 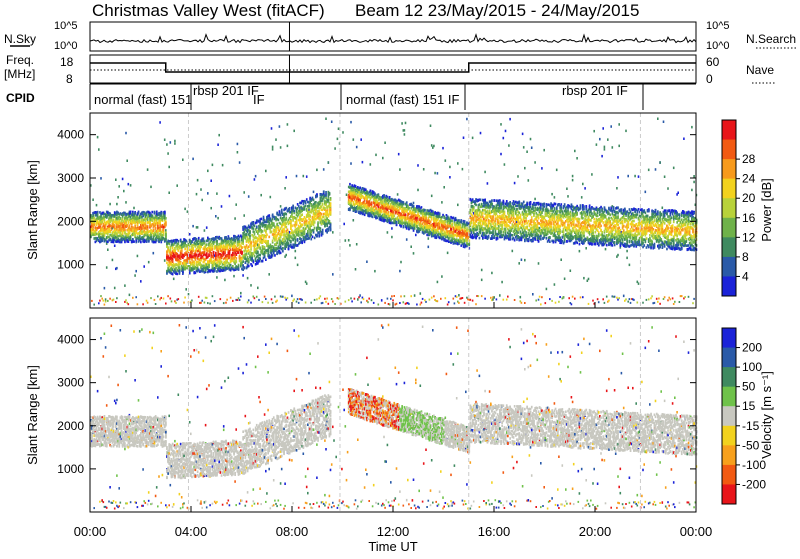 I want to click on nsky-tick-low: 10^0, so click(x=66, y=46).